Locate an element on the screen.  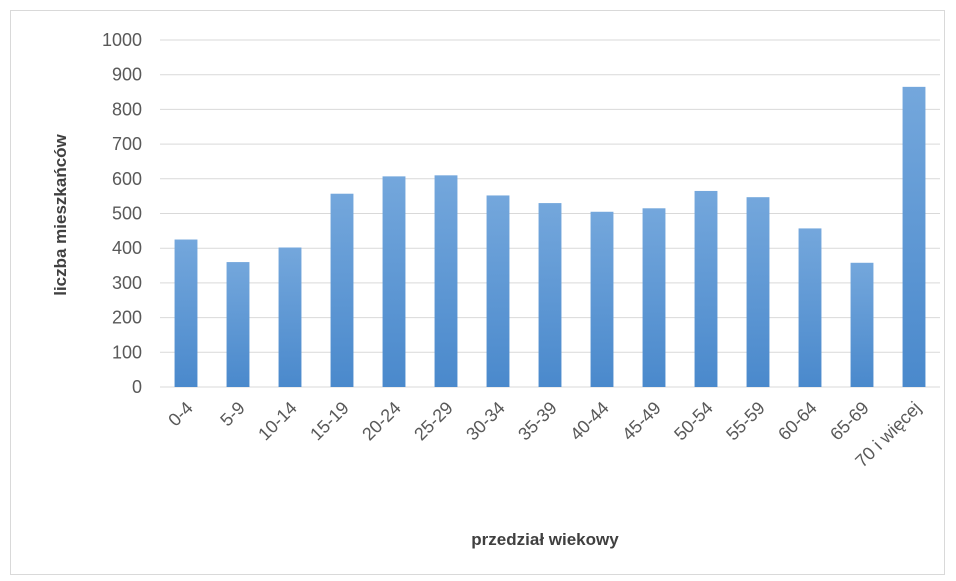
x-tick-label: 20-24 is located at coordinates (381, 421).